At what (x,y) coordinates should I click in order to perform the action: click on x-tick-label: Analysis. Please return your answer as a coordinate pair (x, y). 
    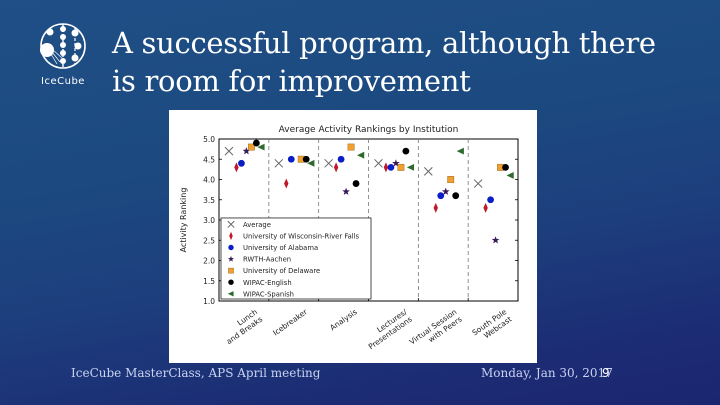
    Looking at the image, I should click on (343, 319).